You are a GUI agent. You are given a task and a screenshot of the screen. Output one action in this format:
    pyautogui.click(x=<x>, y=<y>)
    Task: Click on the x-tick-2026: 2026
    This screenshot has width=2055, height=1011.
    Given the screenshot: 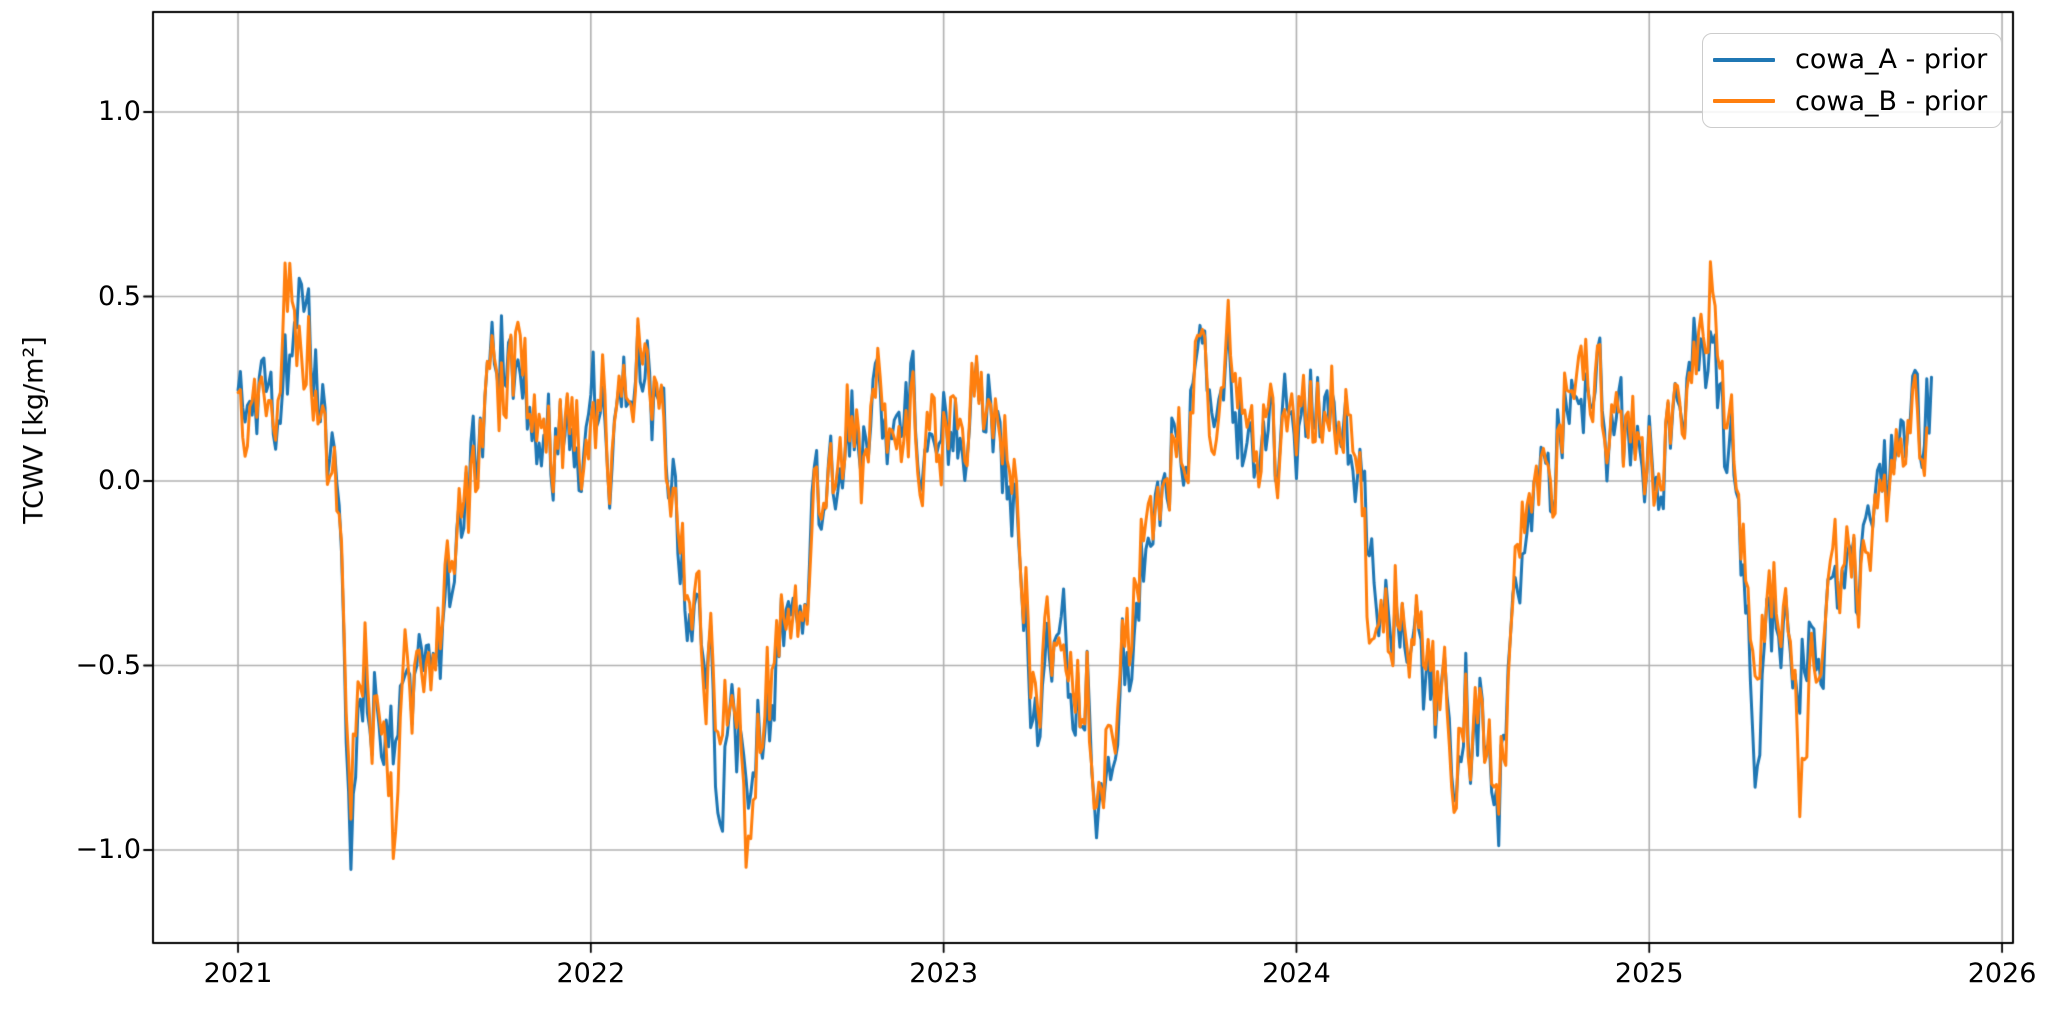 What is the action you would take?
    pyautogui.click(x=2002, y=973)
    